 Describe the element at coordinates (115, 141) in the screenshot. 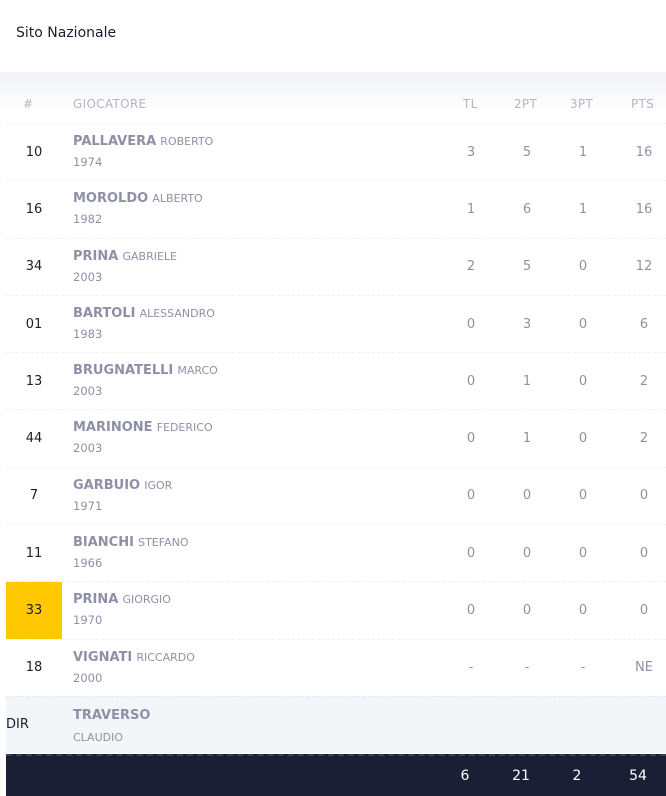

I see `player-surname: PALLAVERA` at that location.